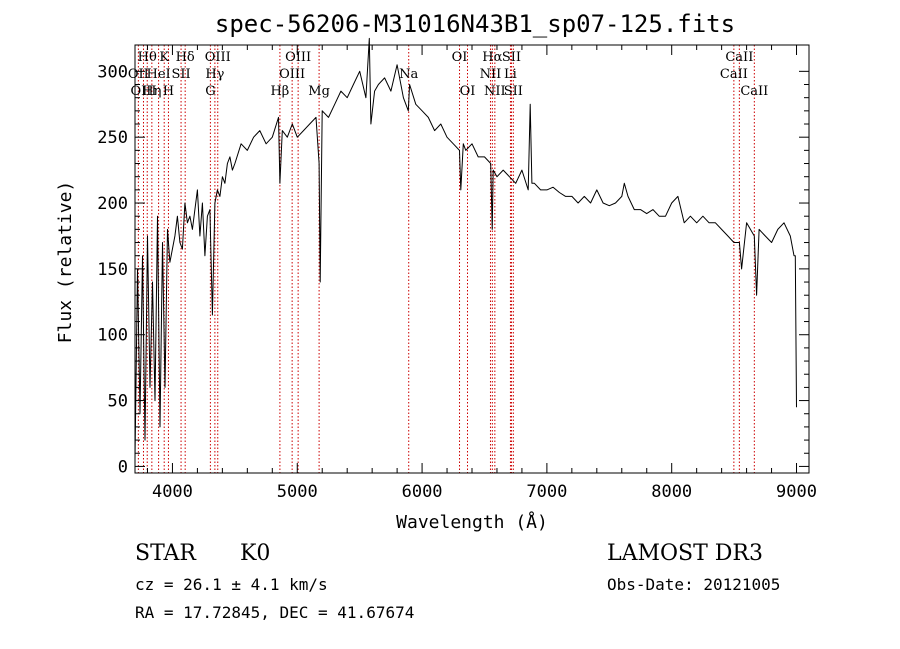 The width and height of the screenshot is (900, 649). I want to click on x-tick-label: 7000, so click(546, 492).